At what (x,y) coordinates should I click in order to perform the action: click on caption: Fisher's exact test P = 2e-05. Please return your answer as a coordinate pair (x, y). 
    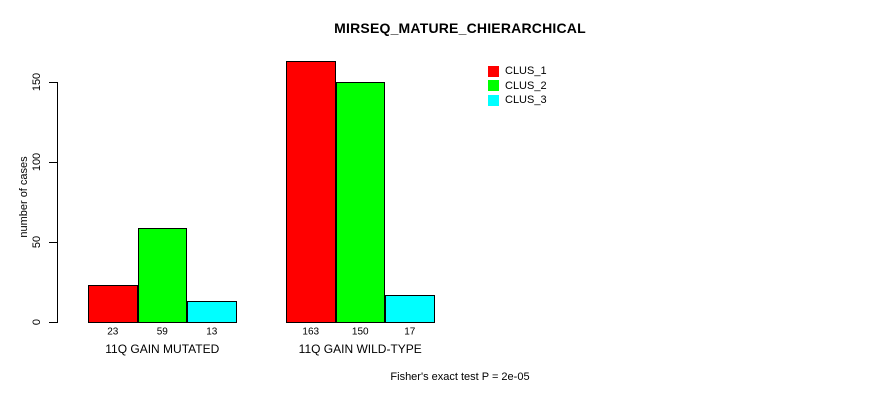
    Looking at the image, I should click on (460, 377).